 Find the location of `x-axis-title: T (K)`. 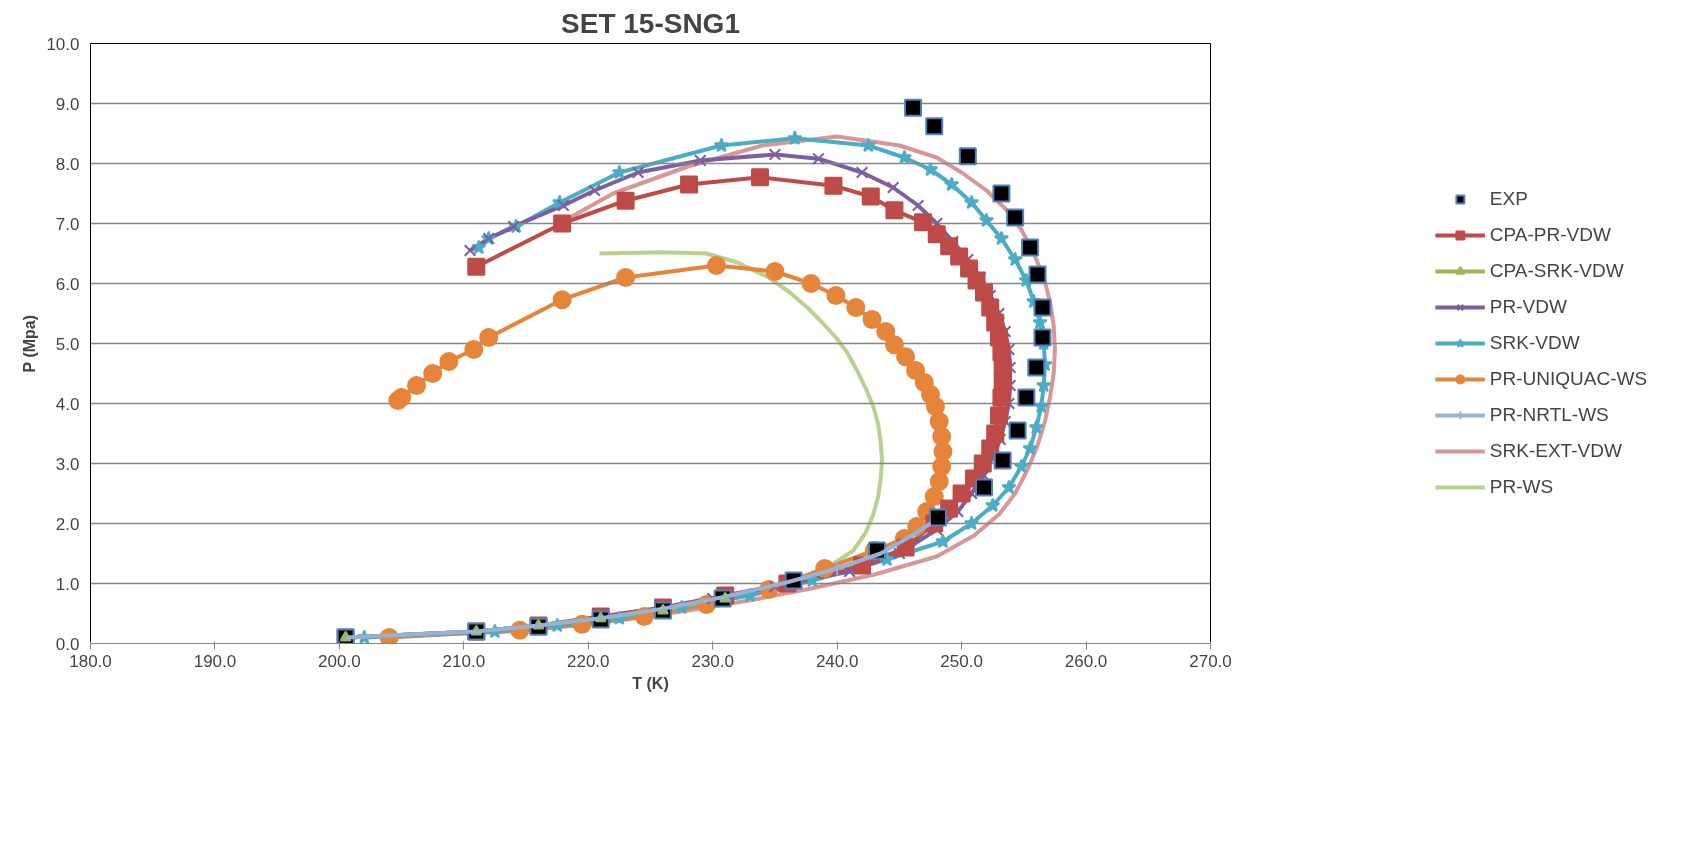

x-axis-title: T (K) is located at coordinates (650, 683).